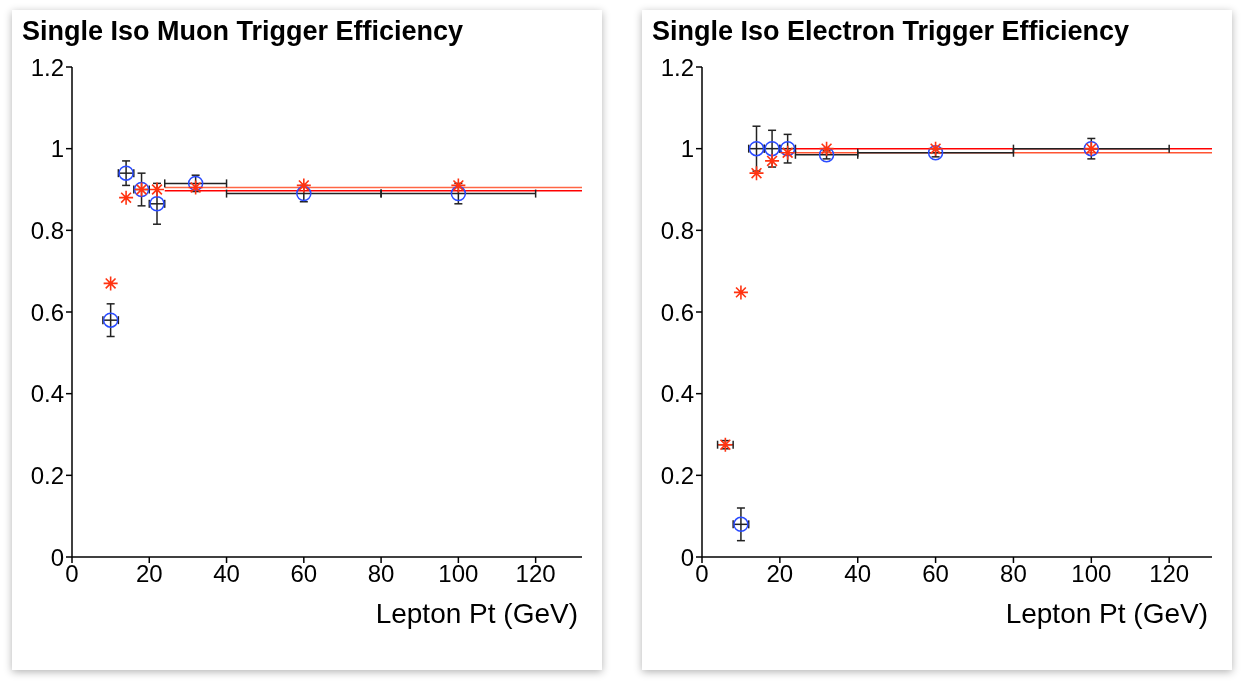  What do you see at coordinates (243, 31) in the screenshot?
I see `chart-title: Single Iso Muon Trigger Efficiency` at bounding box center [243, 31].